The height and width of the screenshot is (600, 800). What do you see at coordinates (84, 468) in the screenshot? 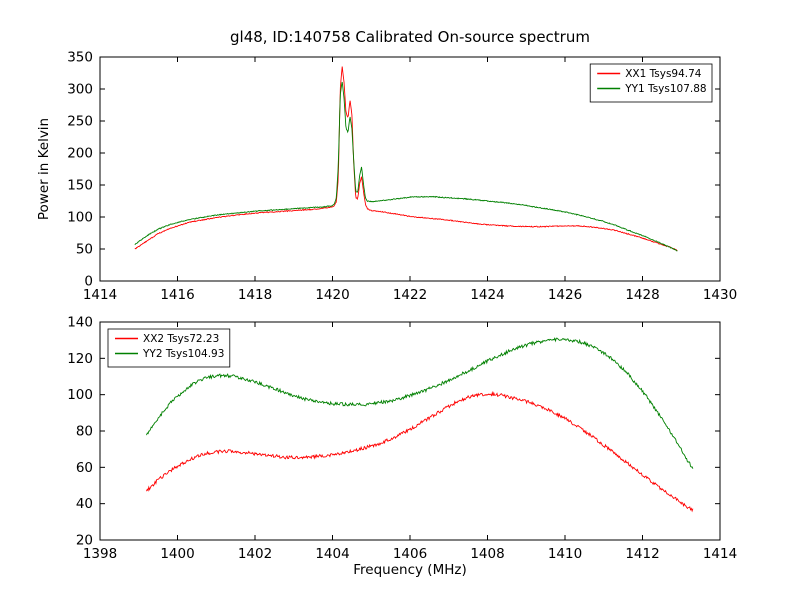
I see `svg-text: 60` at bounding box center [84, 468].